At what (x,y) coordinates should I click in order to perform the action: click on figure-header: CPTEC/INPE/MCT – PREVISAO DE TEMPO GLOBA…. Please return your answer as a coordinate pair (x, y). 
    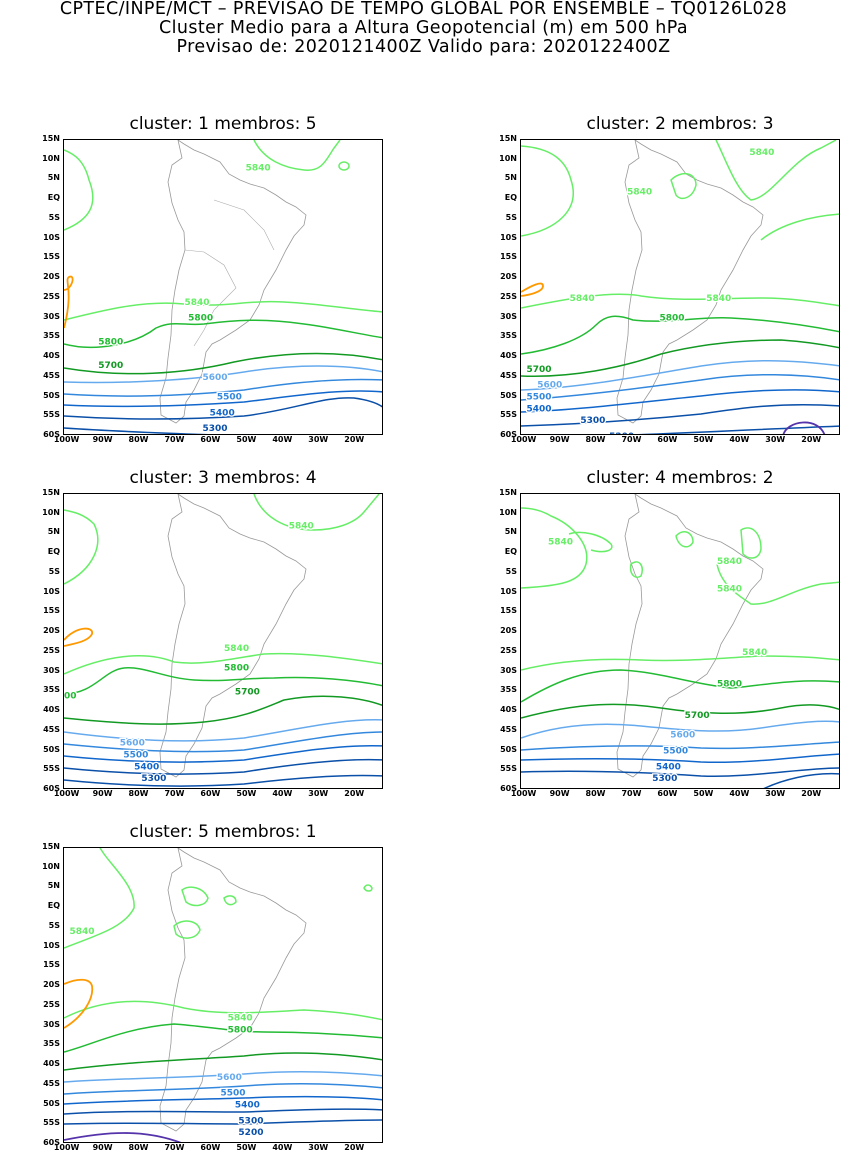
    Looking at the image, I should click on (423, 28).